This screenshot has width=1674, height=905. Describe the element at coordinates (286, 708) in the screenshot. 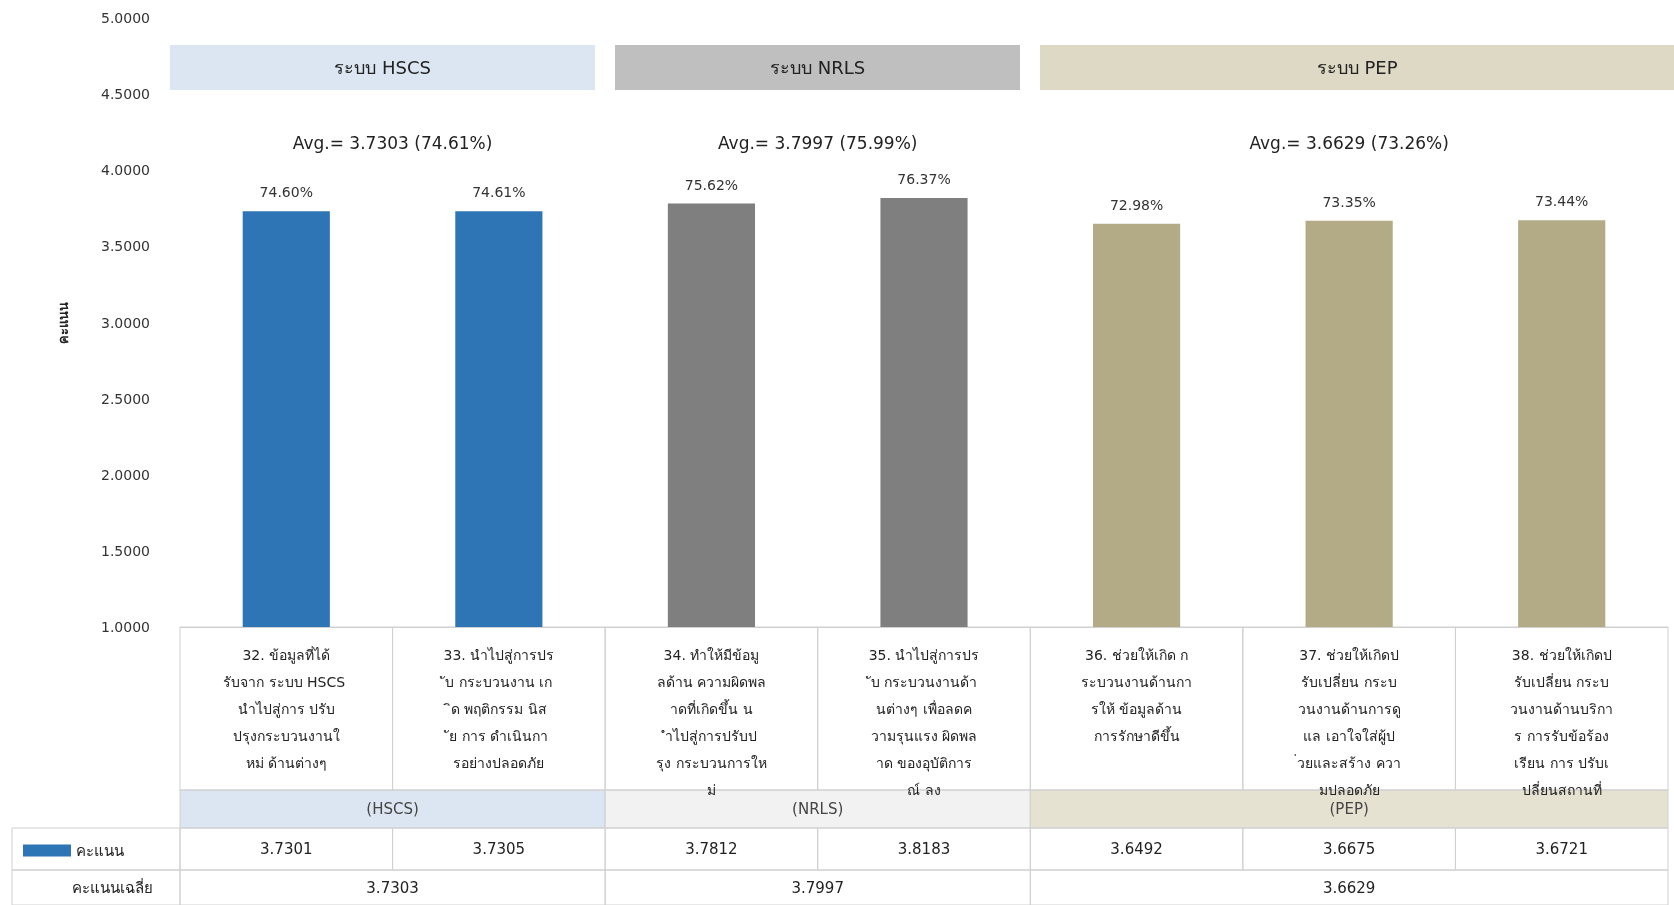

I see `x-tick-label: 32. ข้อมูลที่ได้รับจาก ระบบ HSCS นำไปสู่การ ปรับปรุงกระบวนงานใหม่ ด้านต่างๆ` at that location.